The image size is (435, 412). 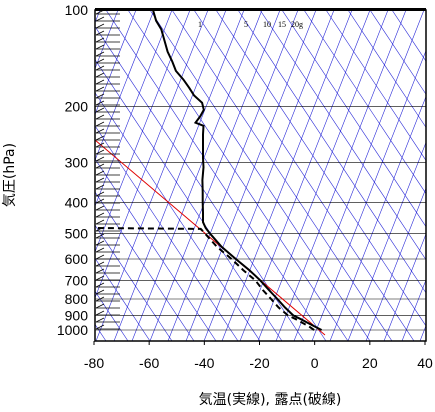 What do you see at coordinates (267, 24) in the screenshot?
I see `mixing-ratio-label: 10` at bounding box center [267, 24].